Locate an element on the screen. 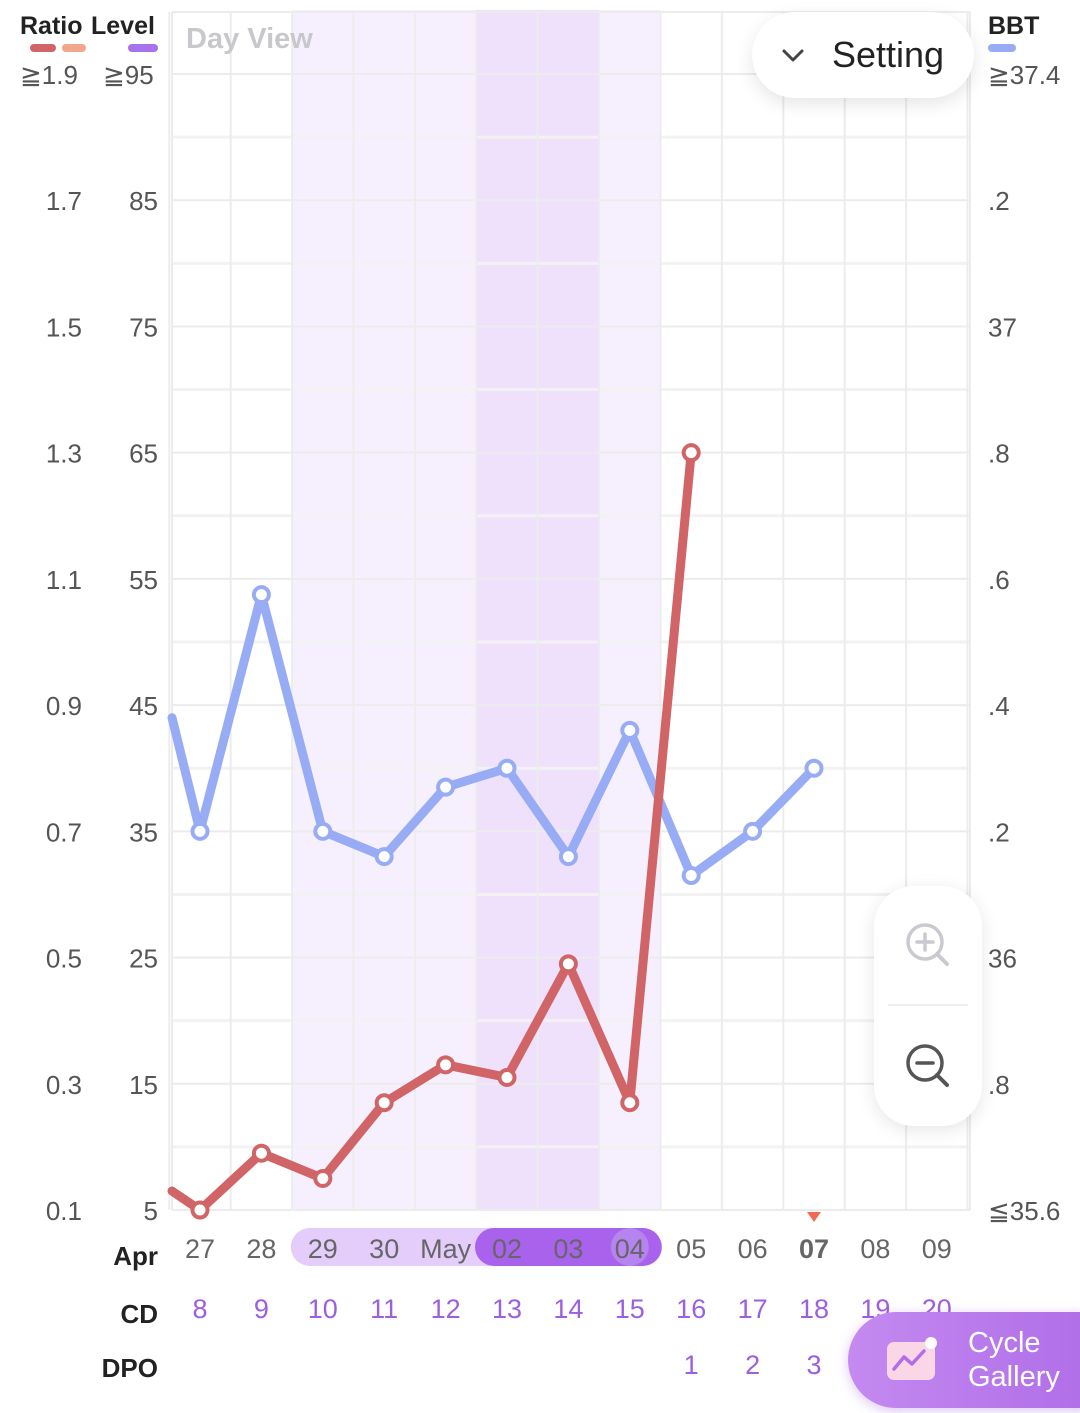 The image size is (1080, 1413). today-marker-icon is located at coordinates (814, 1217).